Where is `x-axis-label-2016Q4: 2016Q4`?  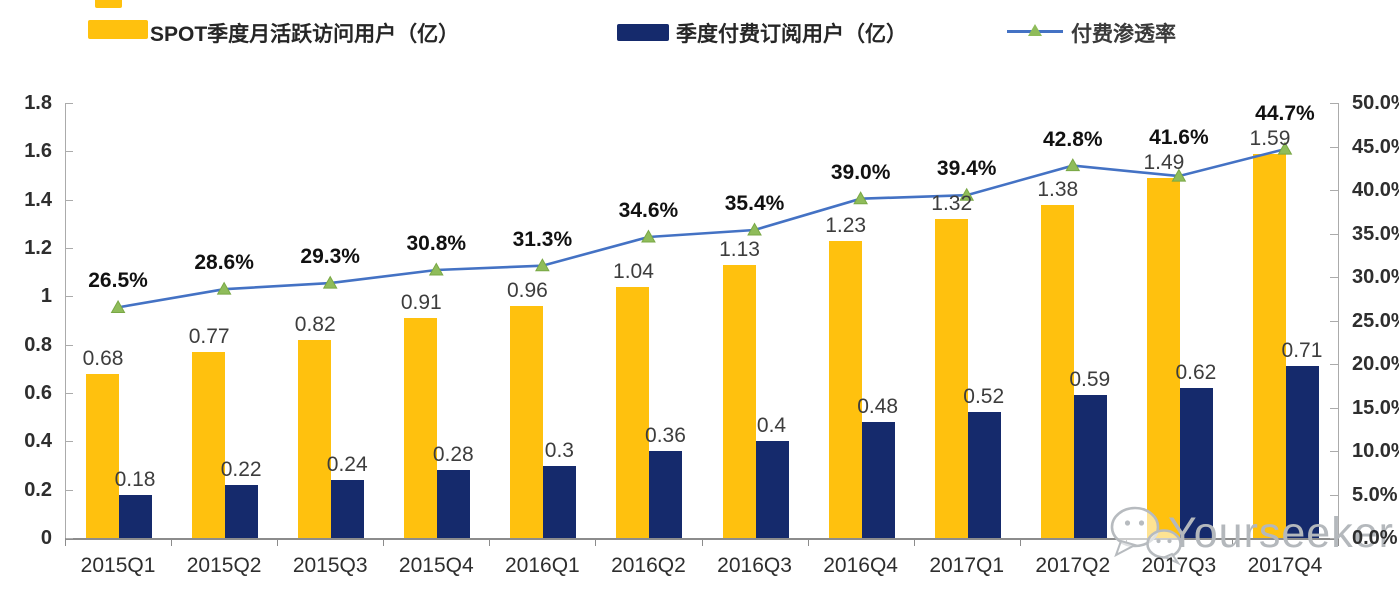
x-axis-label-2016Q4: 2016Q4 is located at coordinates (860, 565).